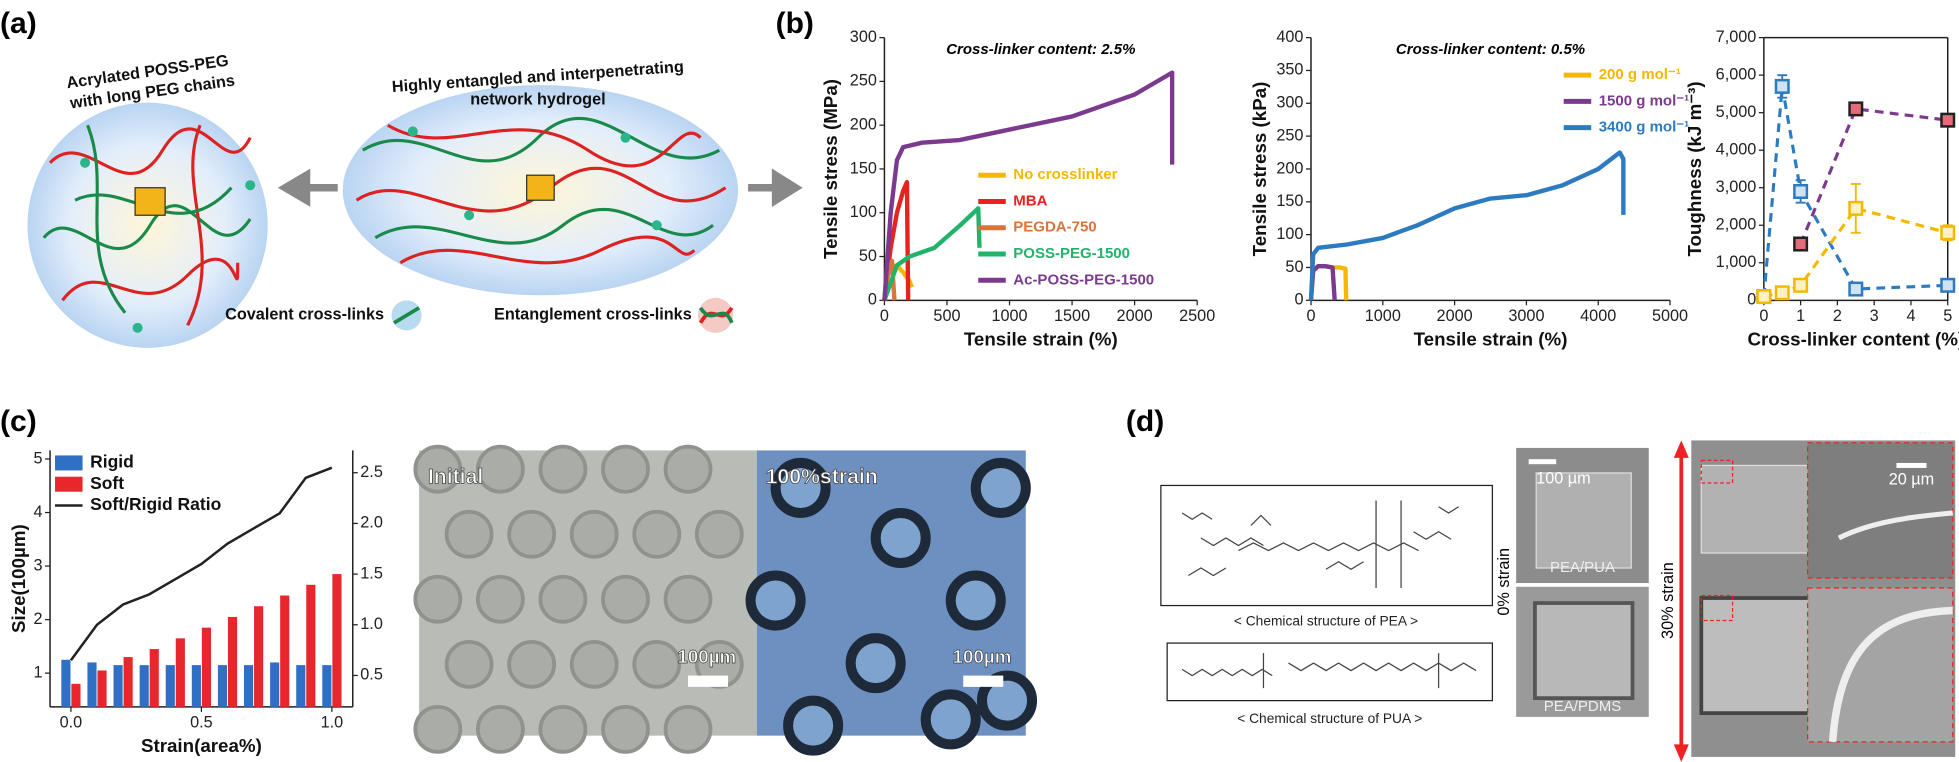  What do you see at coordinates (107, 483) in the screenshot?
I see `legend-text: Soft` at bounding box center [107, 483].